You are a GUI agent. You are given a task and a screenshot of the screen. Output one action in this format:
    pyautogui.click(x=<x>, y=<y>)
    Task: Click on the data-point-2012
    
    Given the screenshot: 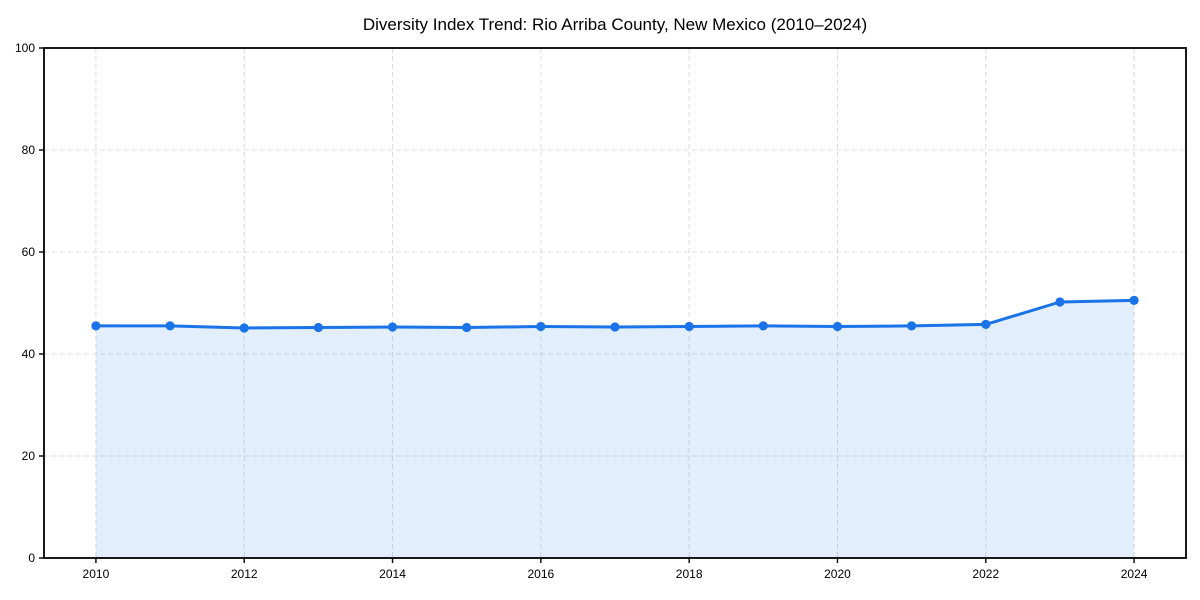 What is the action you would take?
    pyautogui.click(x=244, y=328)
    